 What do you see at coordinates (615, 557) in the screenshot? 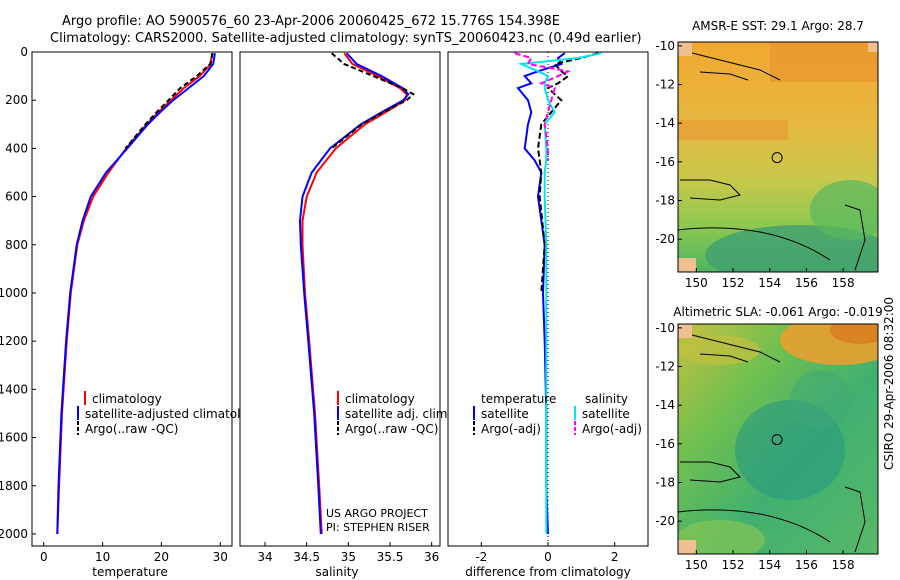
I see `x-tick-label: 2` at bounding box center [615, 557].